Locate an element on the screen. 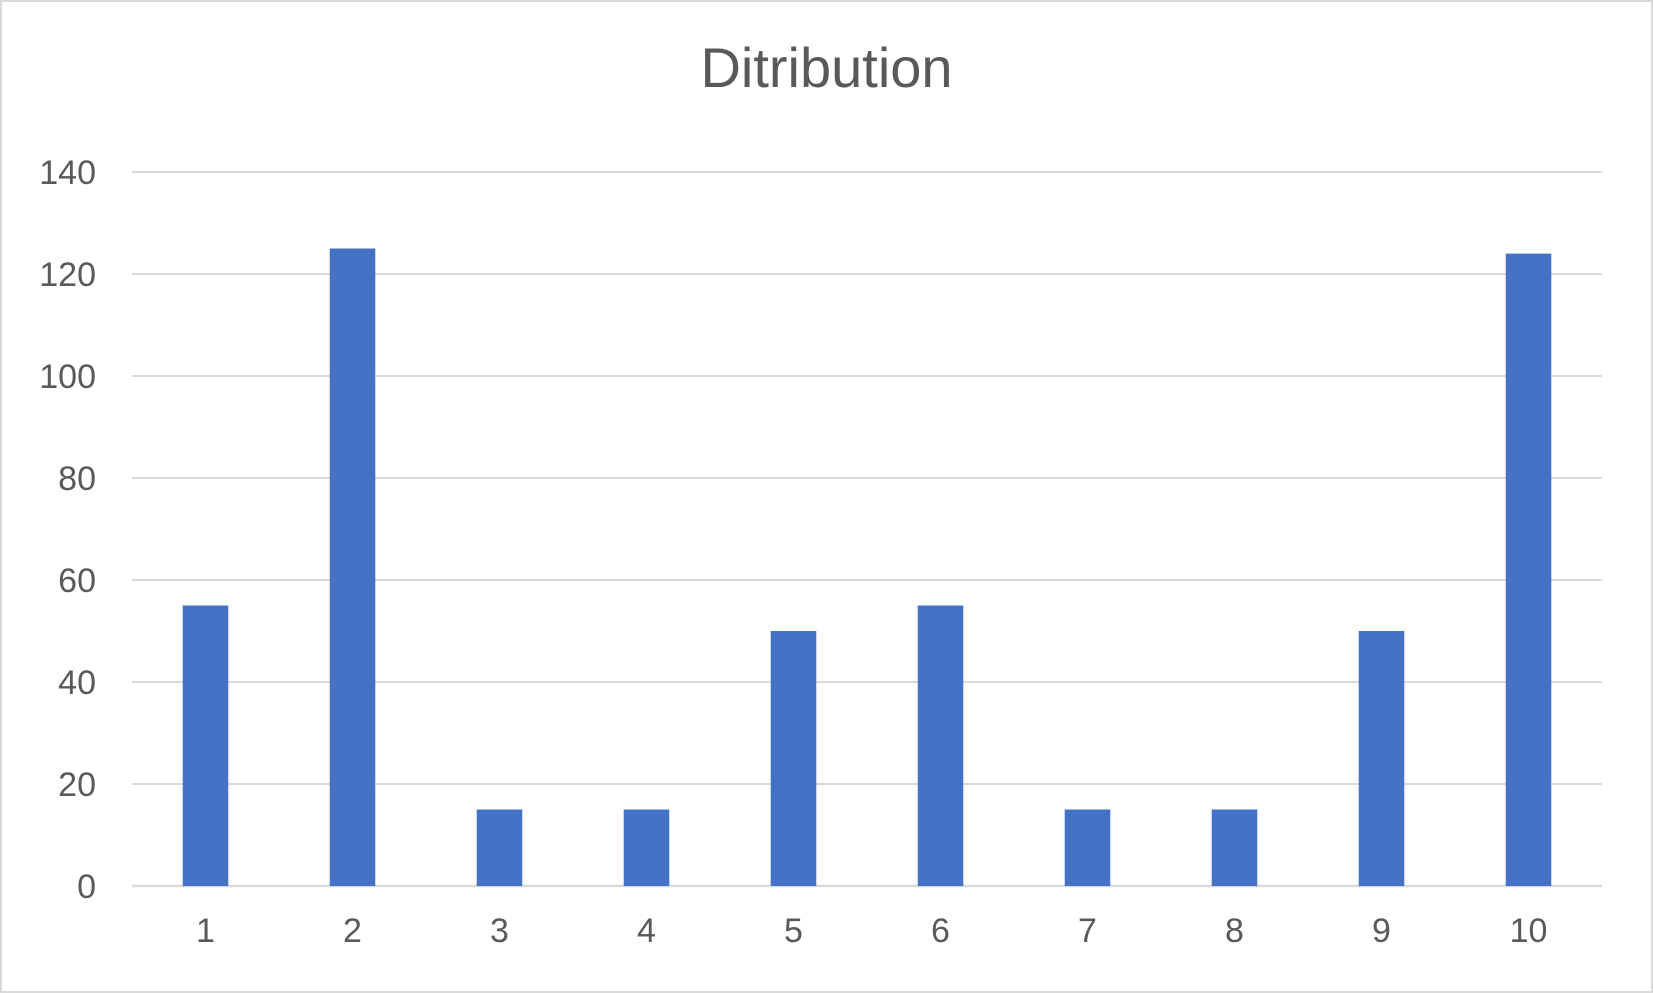  y-axis-tick-labels: 0 20 40 60 80 100 120 140 is located at coordinates (67, 530).